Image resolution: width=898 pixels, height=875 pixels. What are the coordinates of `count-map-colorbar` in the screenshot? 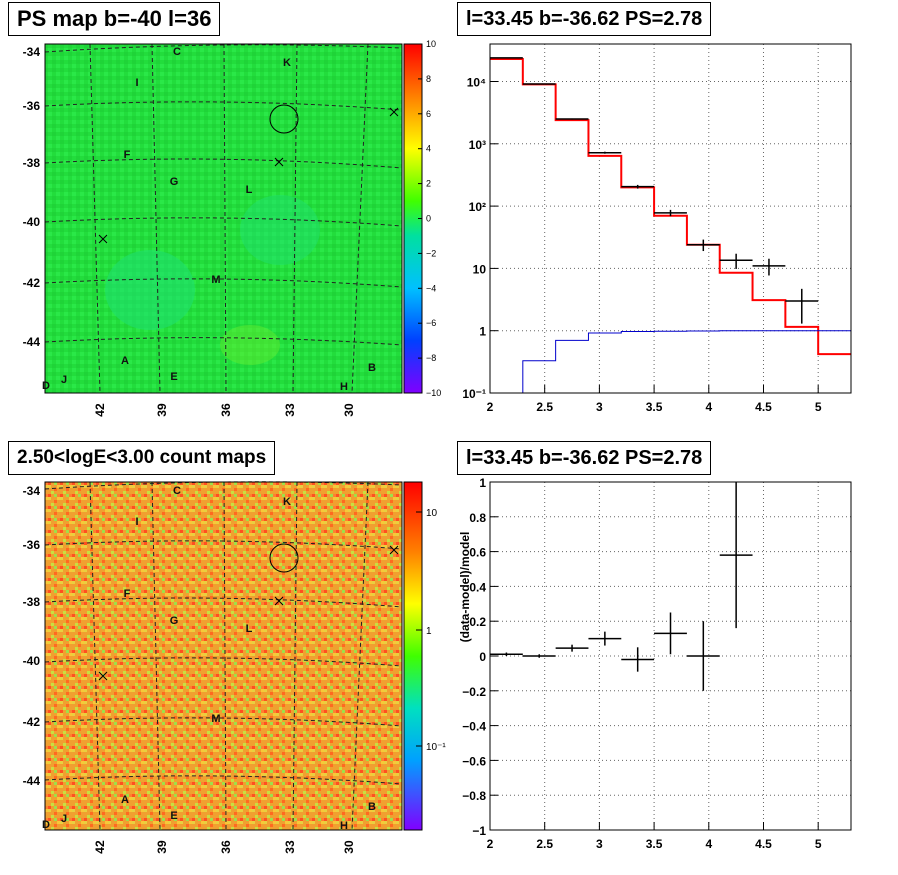 It's located at (413, 656).